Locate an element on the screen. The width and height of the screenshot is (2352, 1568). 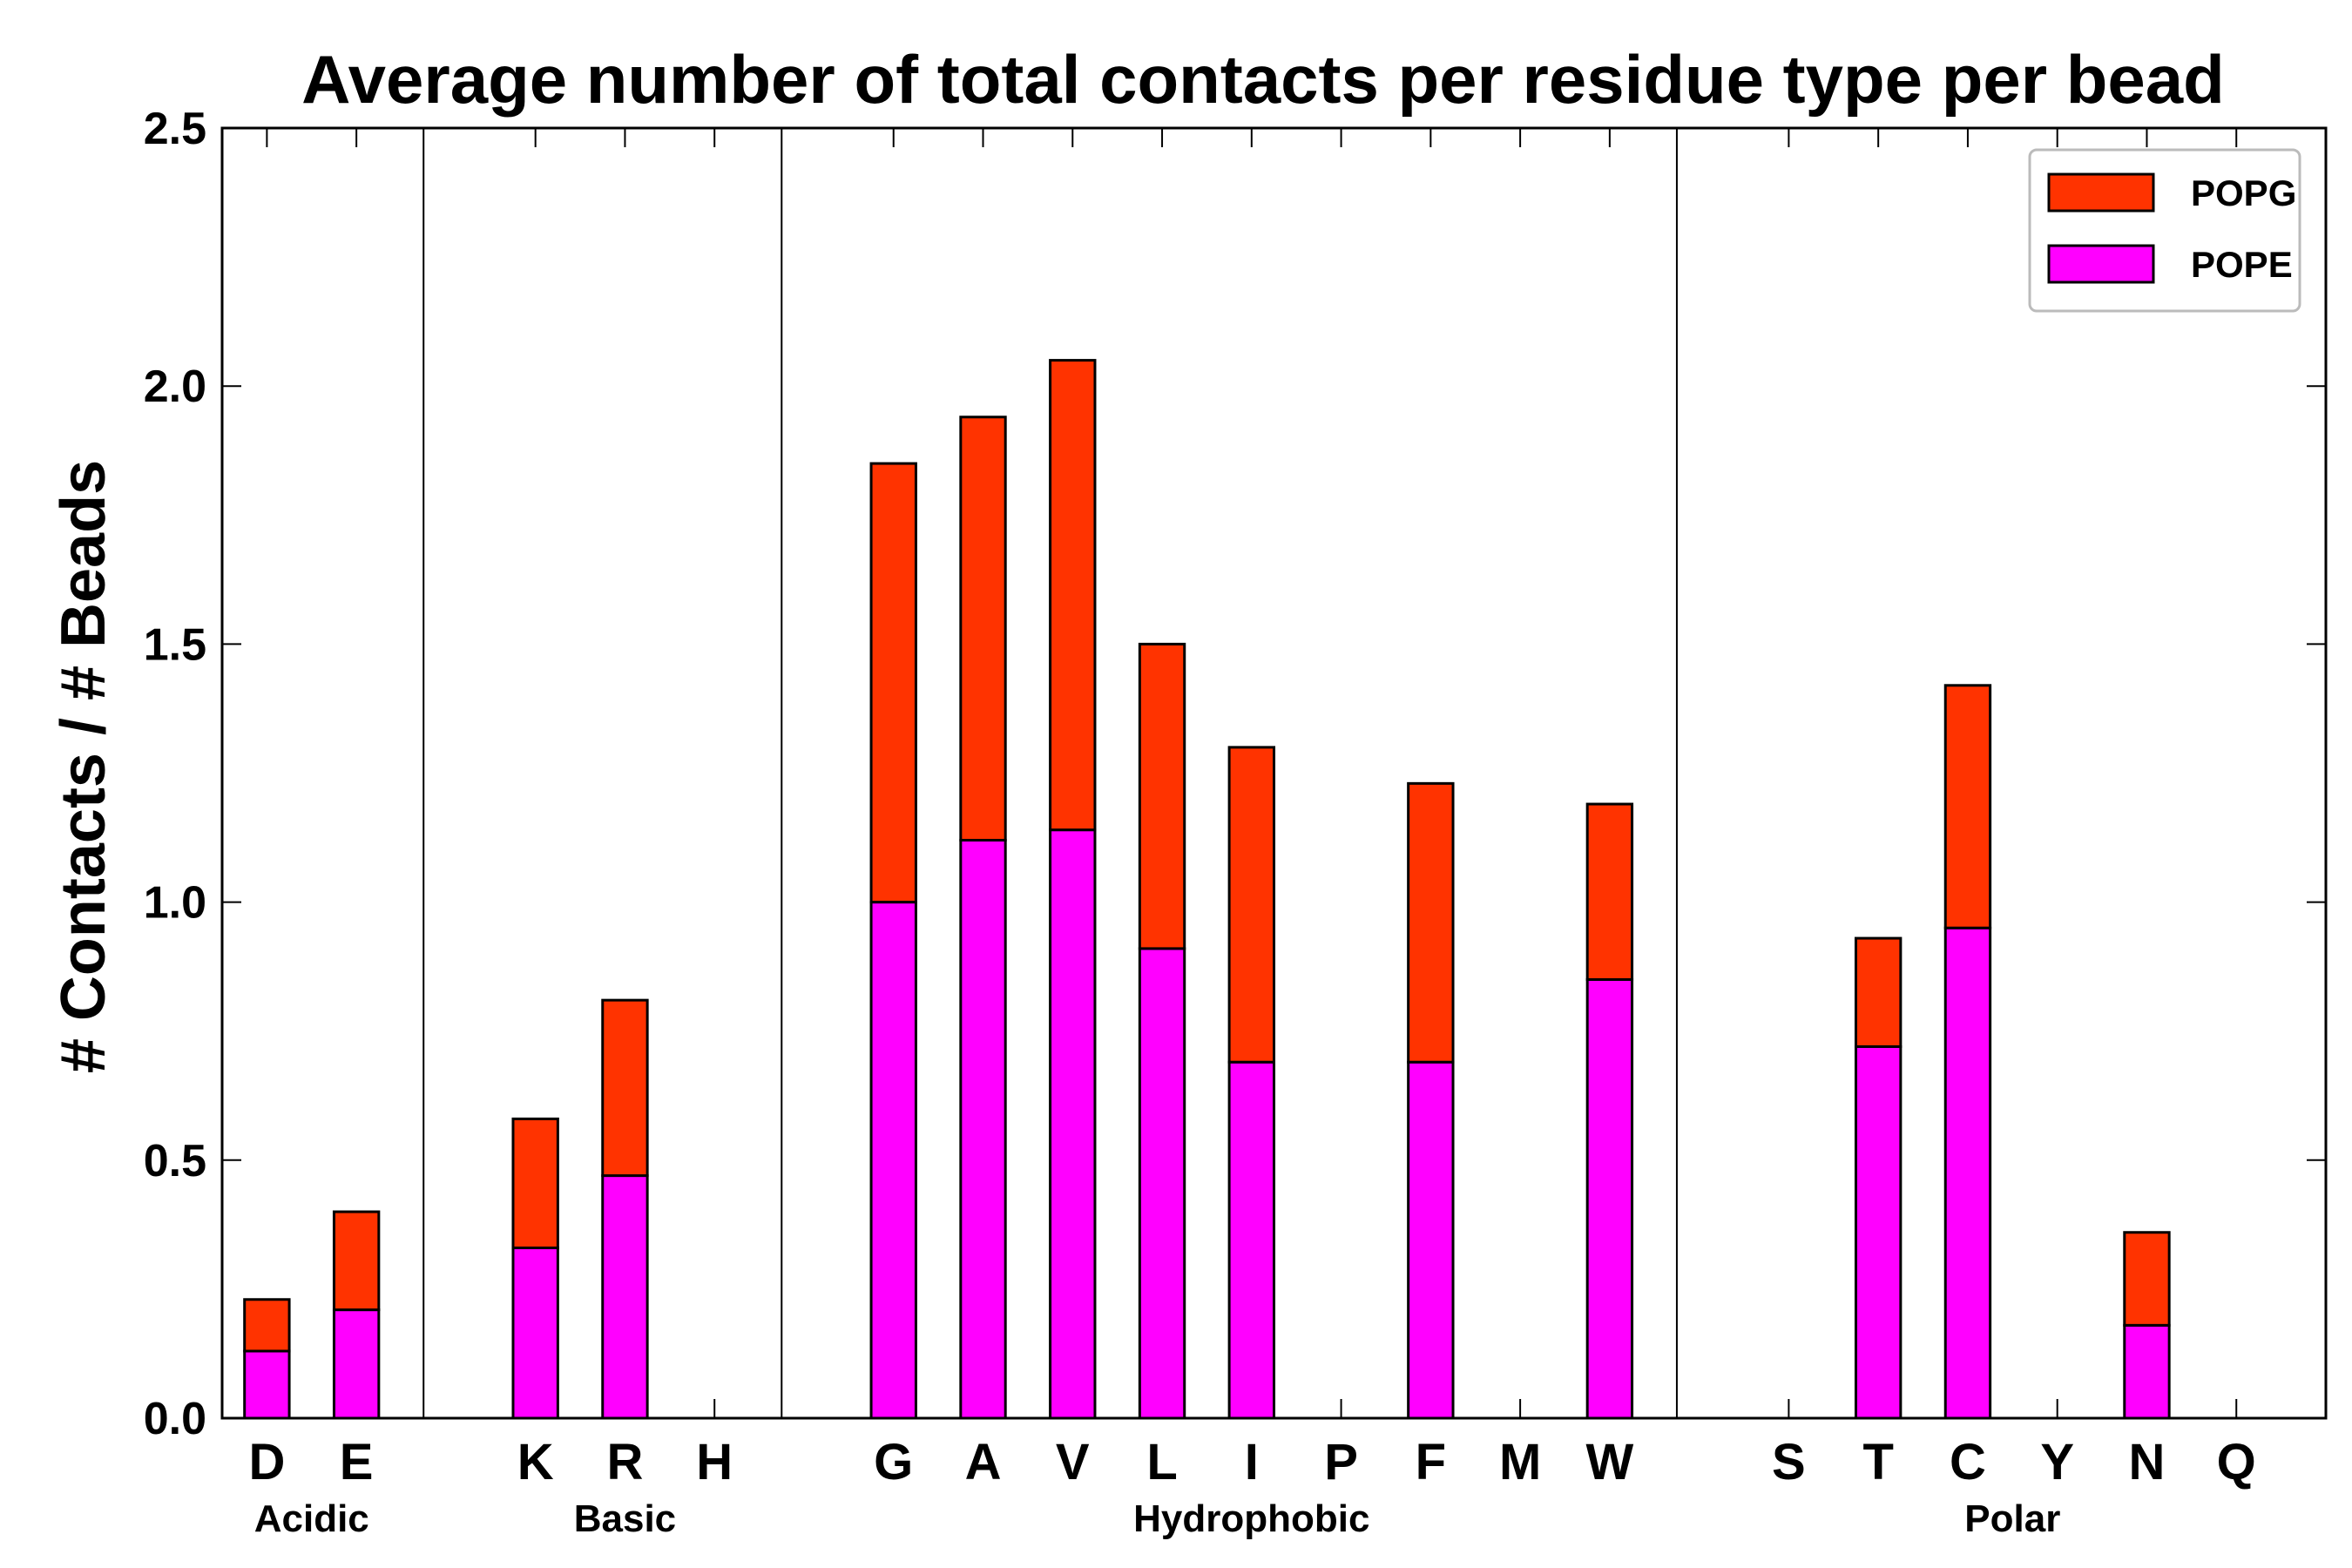
x-tick-label-L: L is located at coordinates (1162, 1462).